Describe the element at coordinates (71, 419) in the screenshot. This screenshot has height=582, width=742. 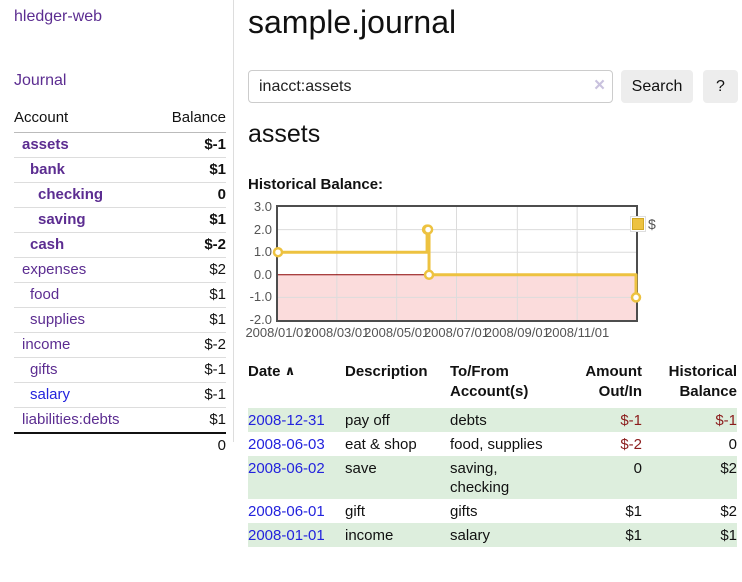
I see `account-link-liabilities-debts: liabilities:debts` at that location.